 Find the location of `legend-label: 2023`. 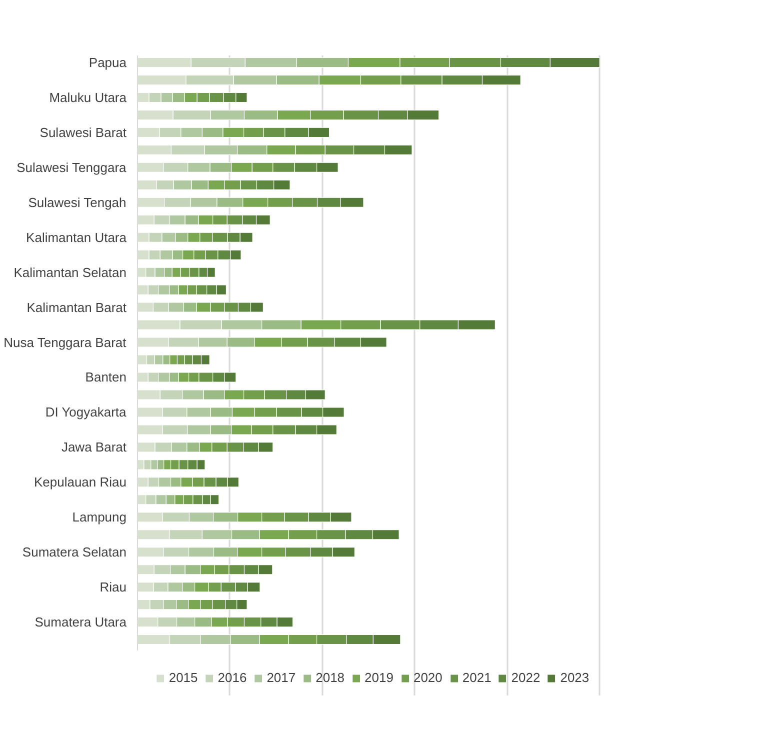

legend-label: 2023 is located at coordinates (575, 677).